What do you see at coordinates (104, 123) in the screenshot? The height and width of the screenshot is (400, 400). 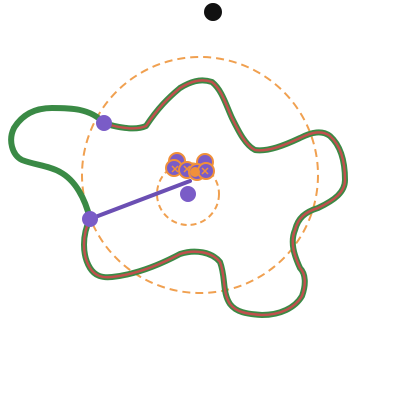 I see `joint-node-left` at bounding box center [104, 123].